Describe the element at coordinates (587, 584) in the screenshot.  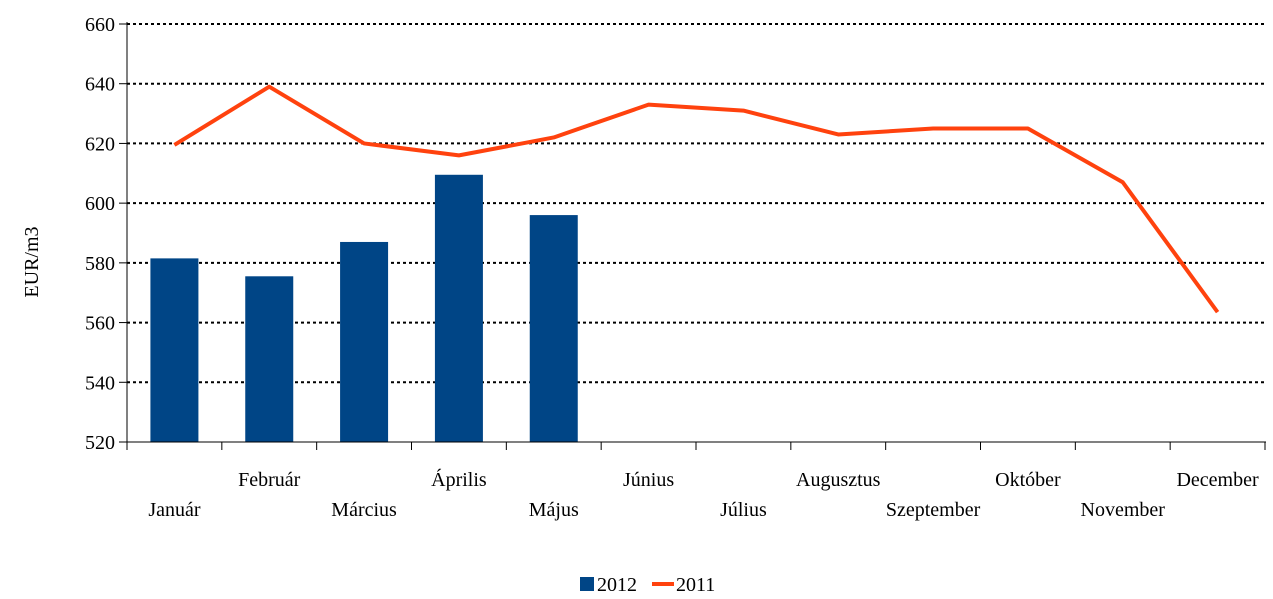
I see `legend-swatch-2012` at that location.